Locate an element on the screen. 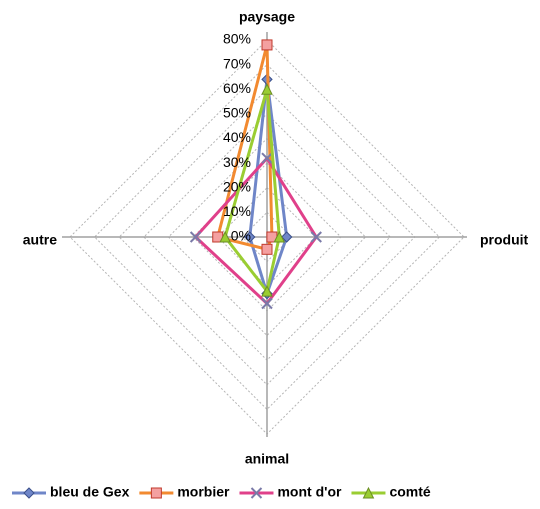 This screenshot has height=509, width=540. tick-label: 60% is located at coordinates (237, 88).